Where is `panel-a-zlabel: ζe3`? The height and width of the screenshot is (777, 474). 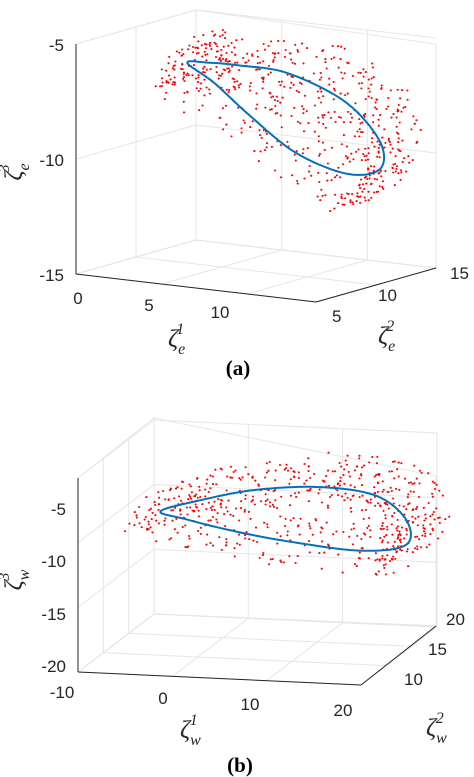 panel-a-zlabel: ζe3 is located at coordinates (16, 171).